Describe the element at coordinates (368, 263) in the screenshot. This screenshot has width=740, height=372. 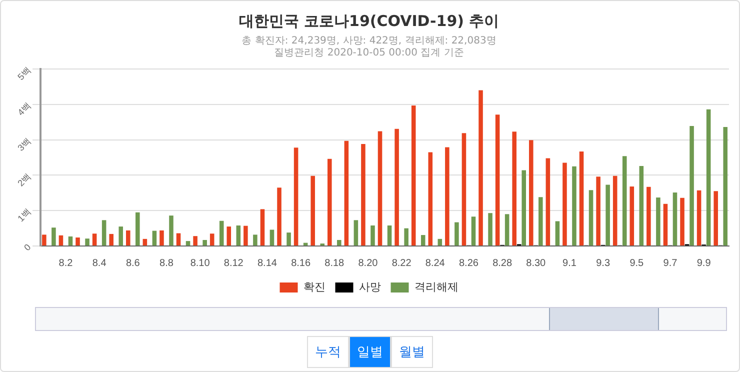
I see `x-tick-label: 8.20` at that location.